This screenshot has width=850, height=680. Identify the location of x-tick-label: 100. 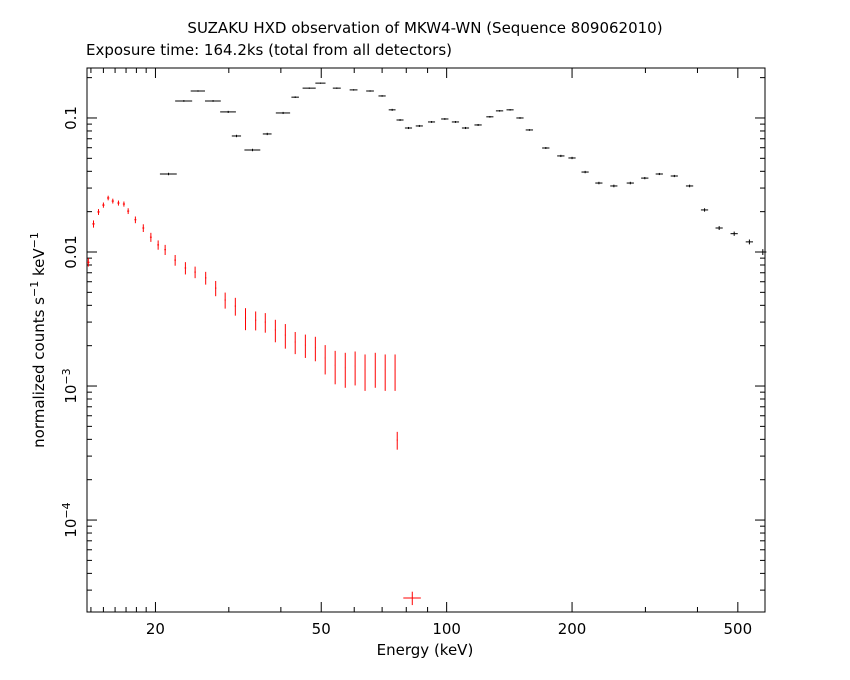
(446, 629).